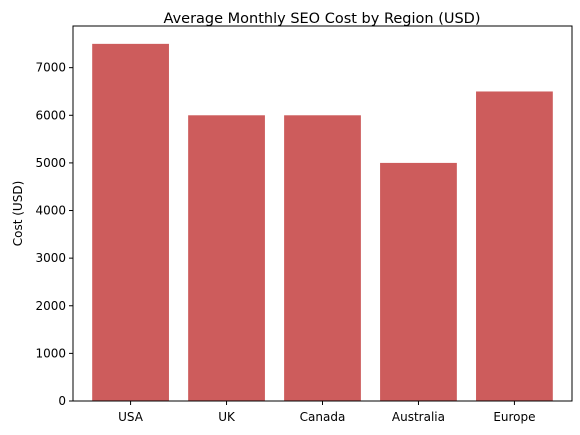  Describe the element at coordinates (62, 401) in the screenshot. I see `y-tick-label: 0` at that location.